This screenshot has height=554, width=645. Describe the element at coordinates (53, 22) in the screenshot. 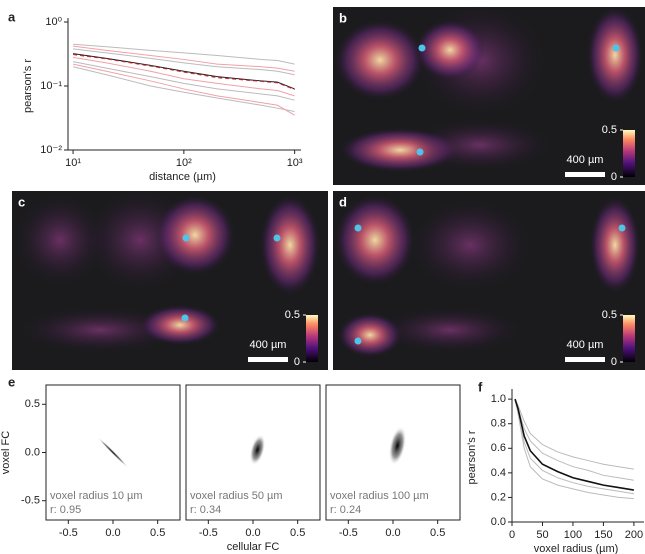

I see `y-tick-label: 10⁰` at that location.